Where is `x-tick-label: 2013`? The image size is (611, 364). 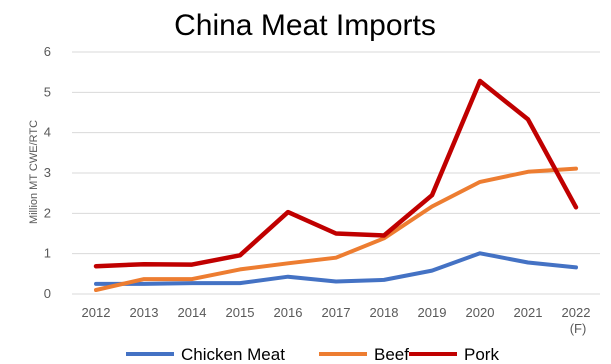 x-tick-label: 2013 is located at coordinates (144, 312).